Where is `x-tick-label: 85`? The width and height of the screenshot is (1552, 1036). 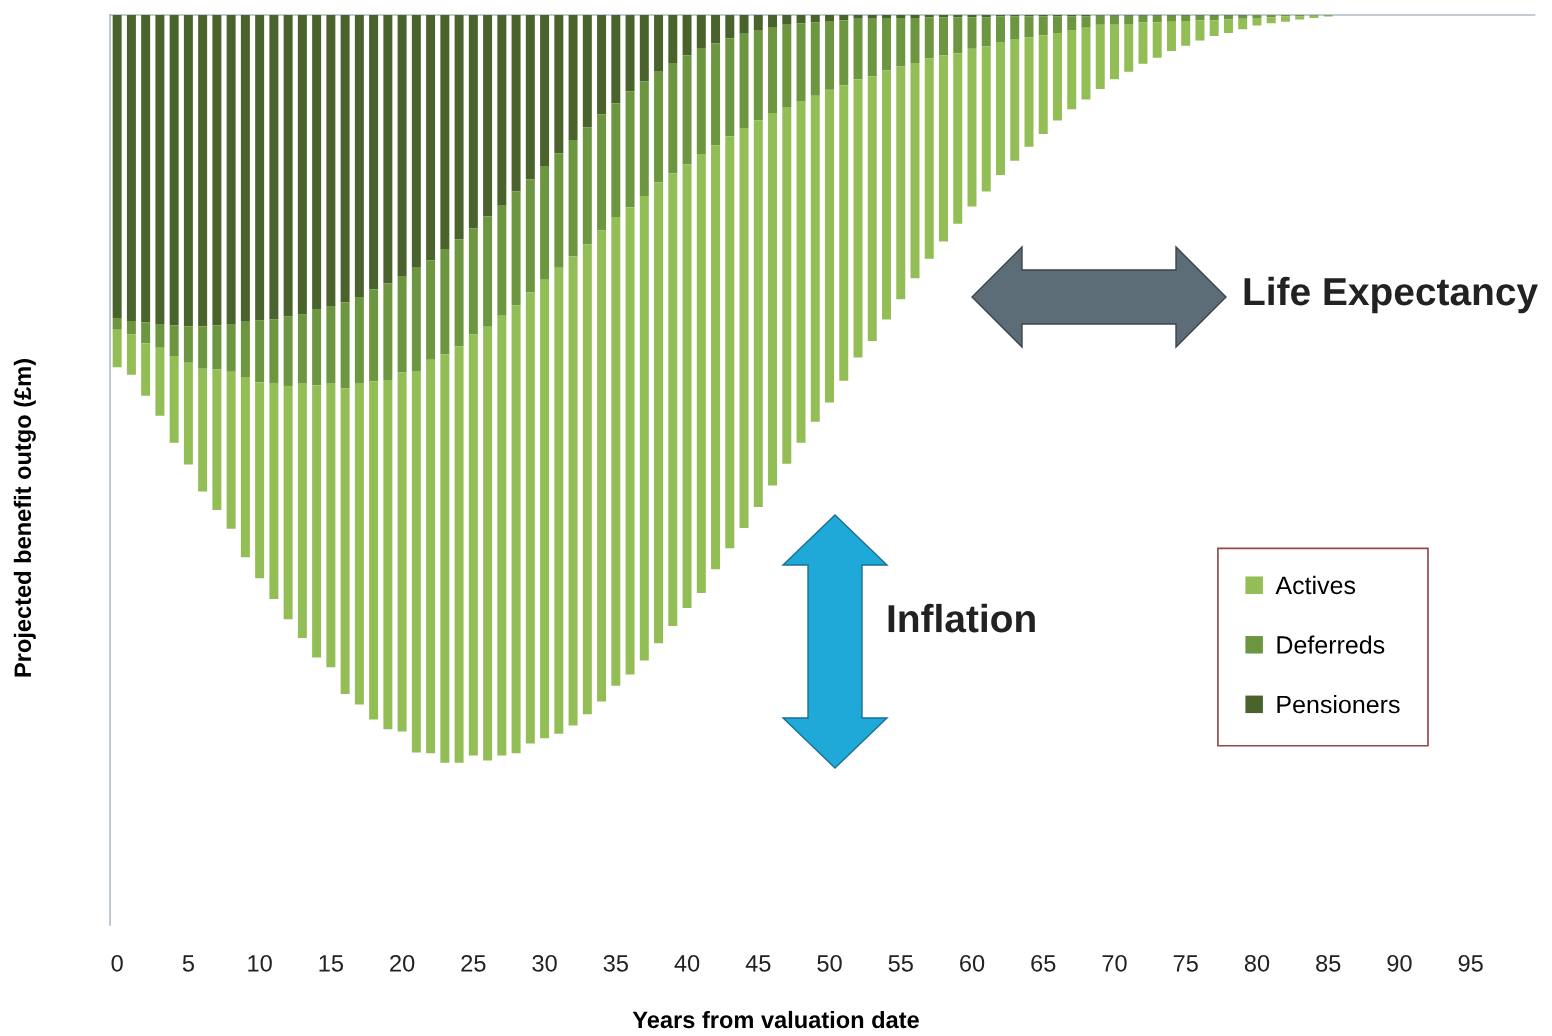
x-tick-label: 85 is located at coordinates (1328, 963).